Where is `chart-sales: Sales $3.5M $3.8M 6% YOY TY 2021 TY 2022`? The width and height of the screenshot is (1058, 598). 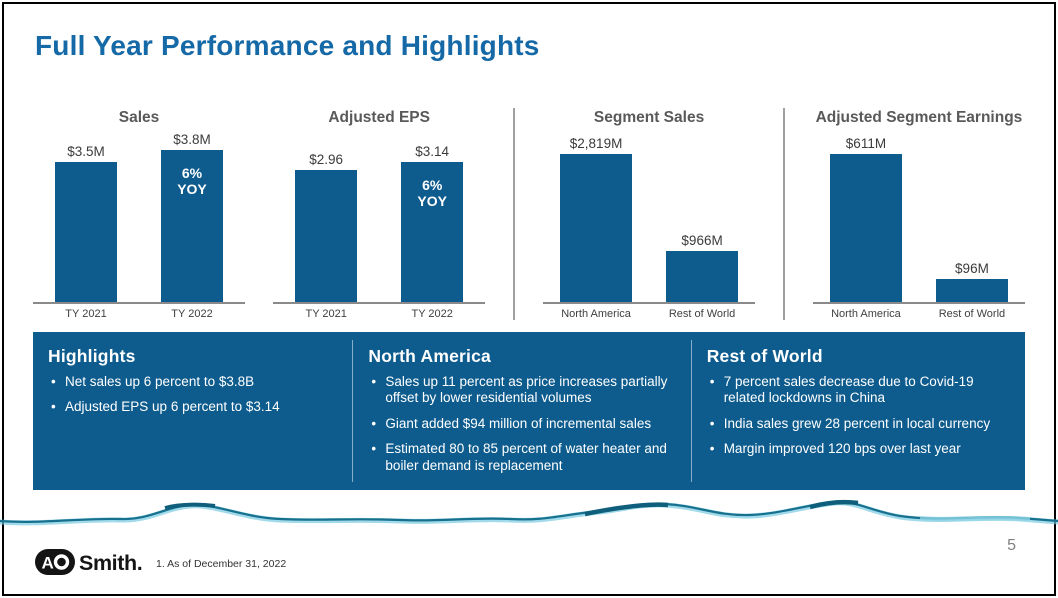
chart-sales: Sales $3.5M $3.8M 6% YOY TY 2021 TY 2022 is located at coordinates (139, 214).